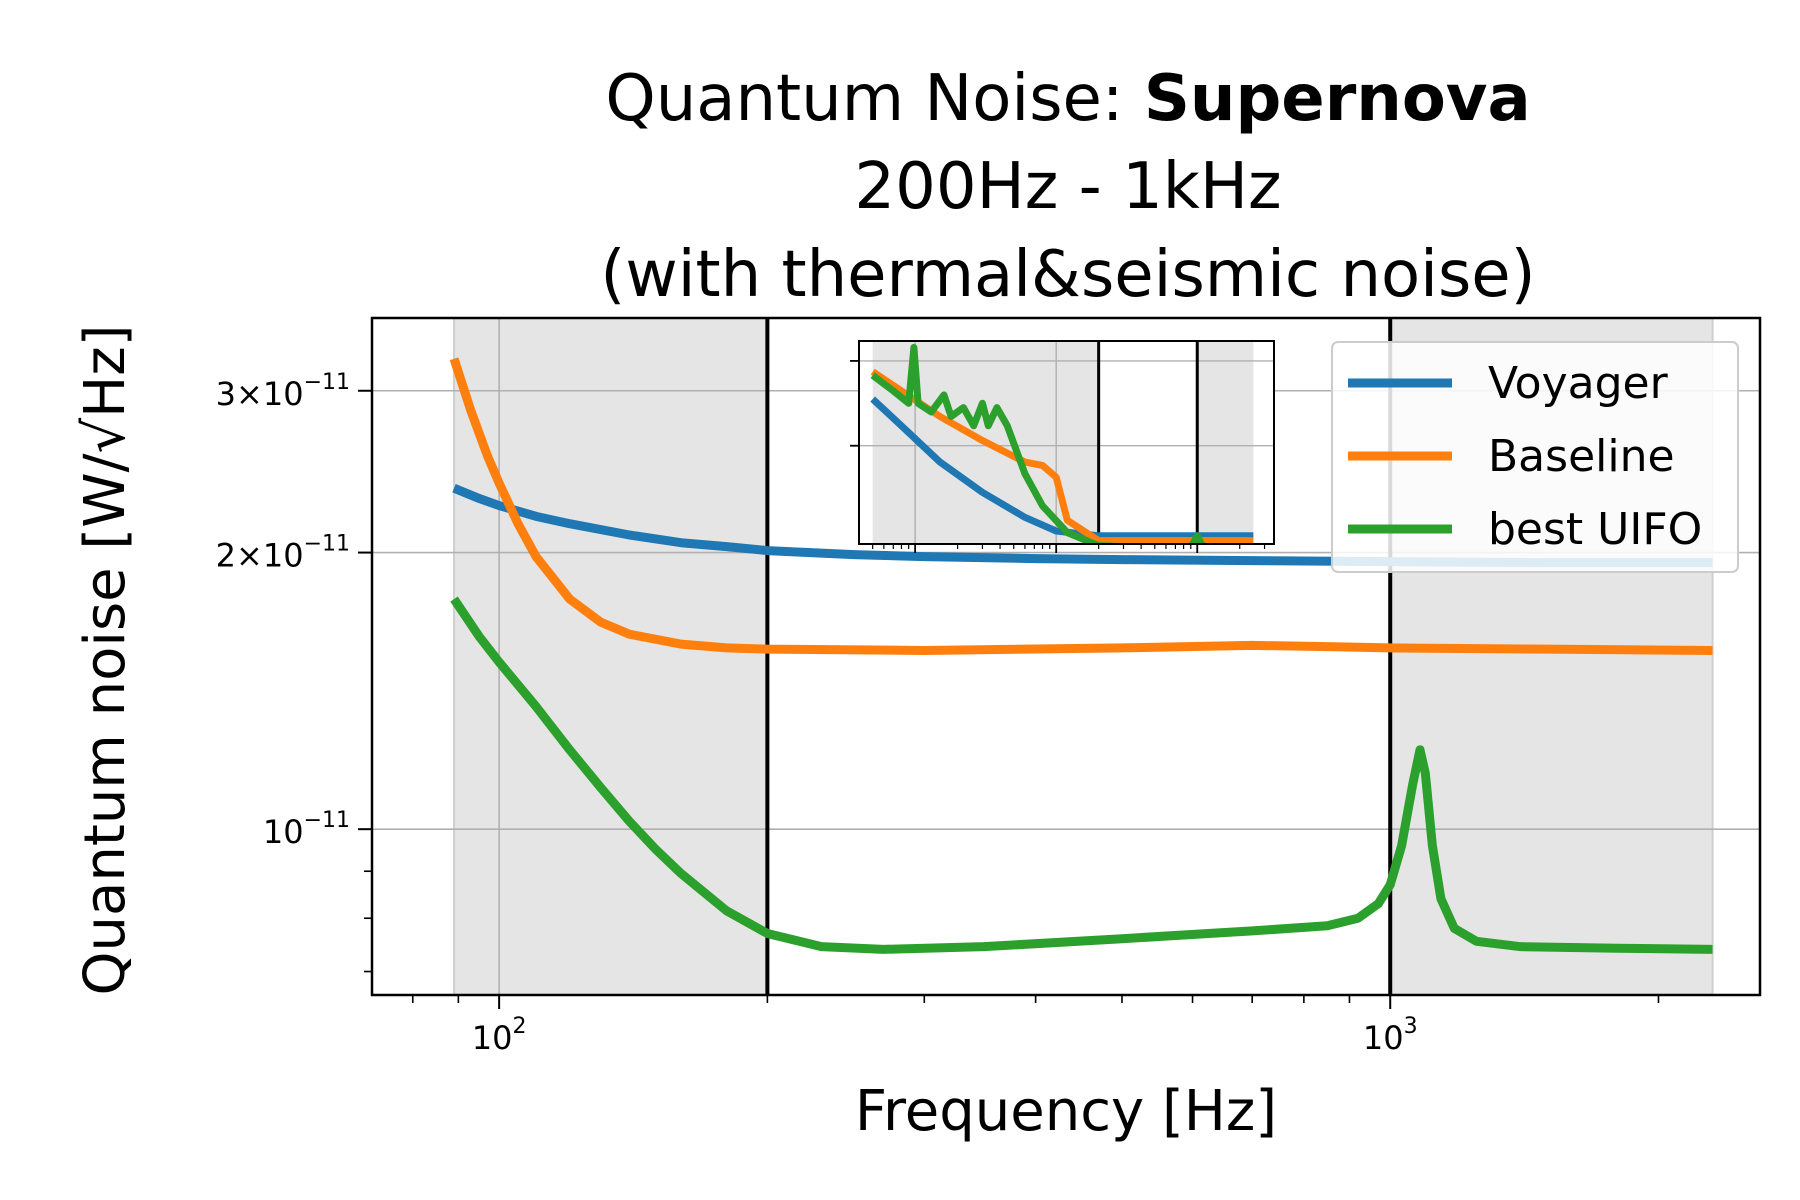  I want to click on inset-series-line-voyager, so click(1062, 468).